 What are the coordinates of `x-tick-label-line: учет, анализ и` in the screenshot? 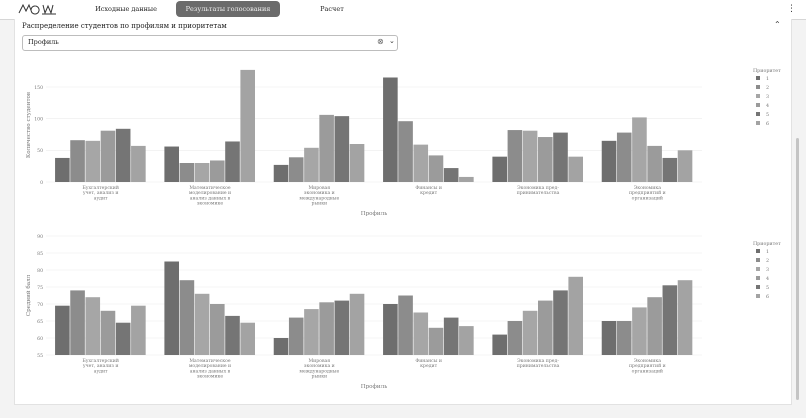 It's located at (100, 366).